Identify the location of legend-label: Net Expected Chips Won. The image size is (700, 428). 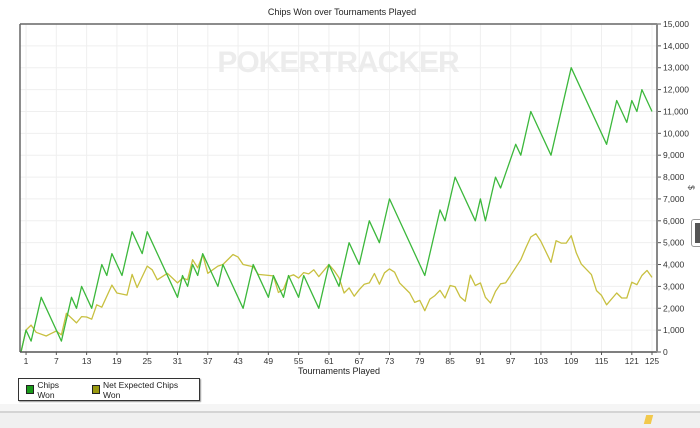
(141, 389).